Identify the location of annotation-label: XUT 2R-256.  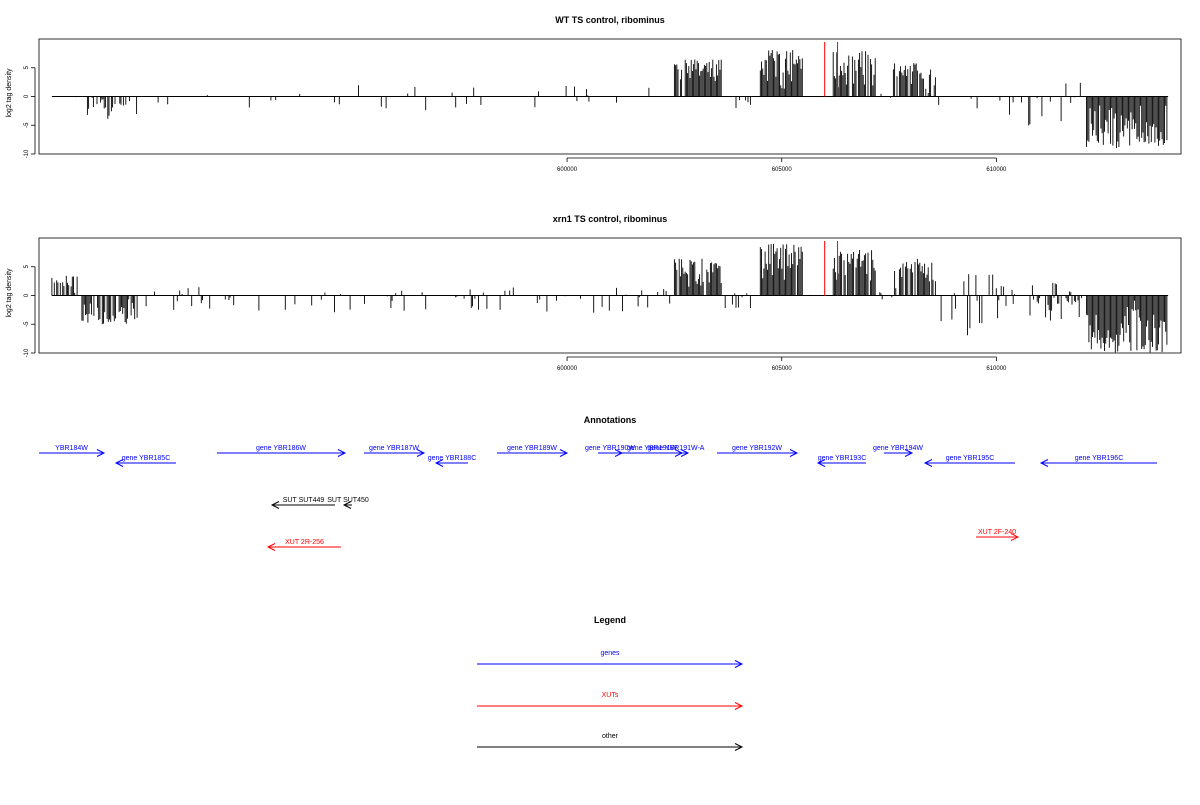
(304, 542).